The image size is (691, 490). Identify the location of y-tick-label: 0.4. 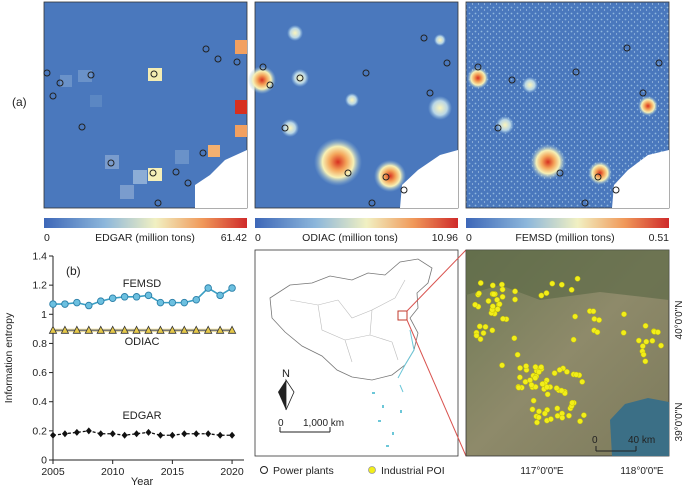
(39, 402).